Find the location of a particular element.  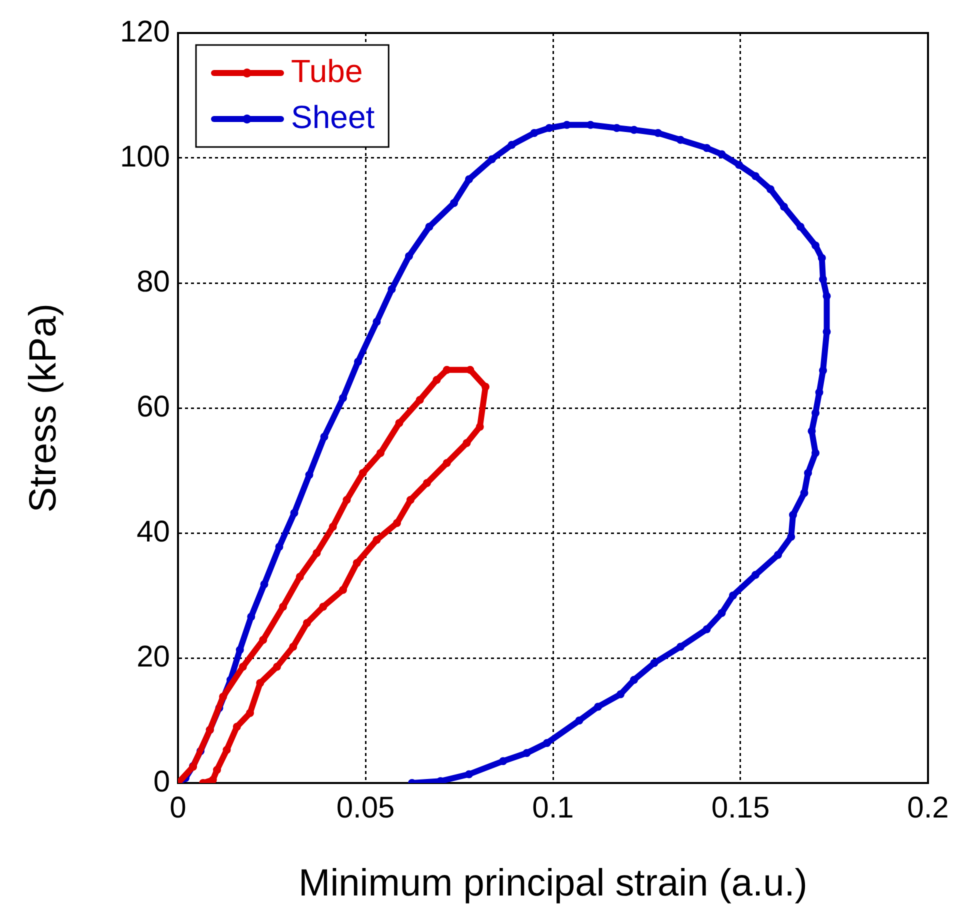

x-tick-label: 0.1 is located at coordinates (553, 807).